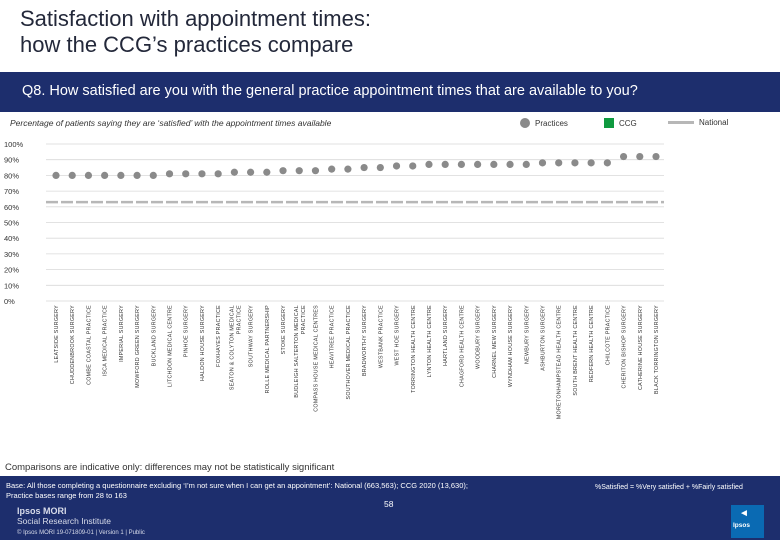 The height and width of the screenshot is (540, 780). What do you see at coordinates (11, 285) in the screenshot?
I see `y-tick-label: 10%` at bounding box center [11, 285].